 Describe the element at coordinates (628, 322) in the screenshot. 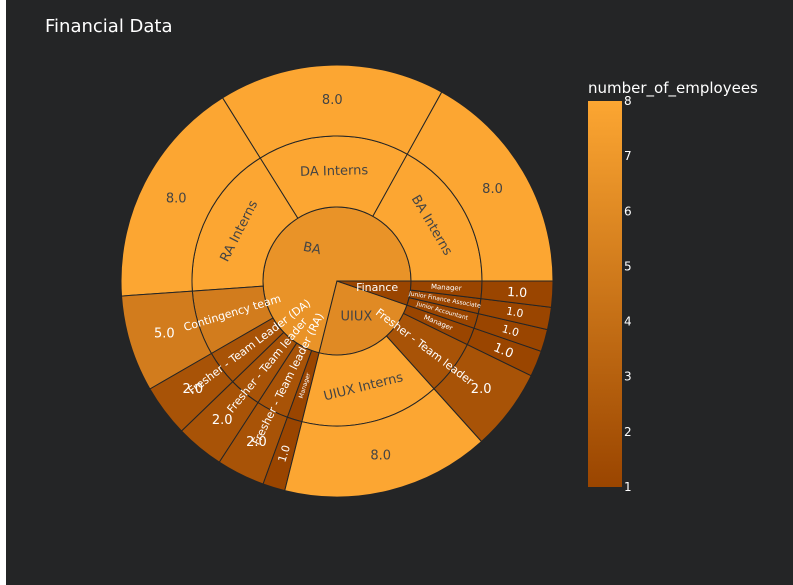

I see `colorbar-tick: 4` at that location.